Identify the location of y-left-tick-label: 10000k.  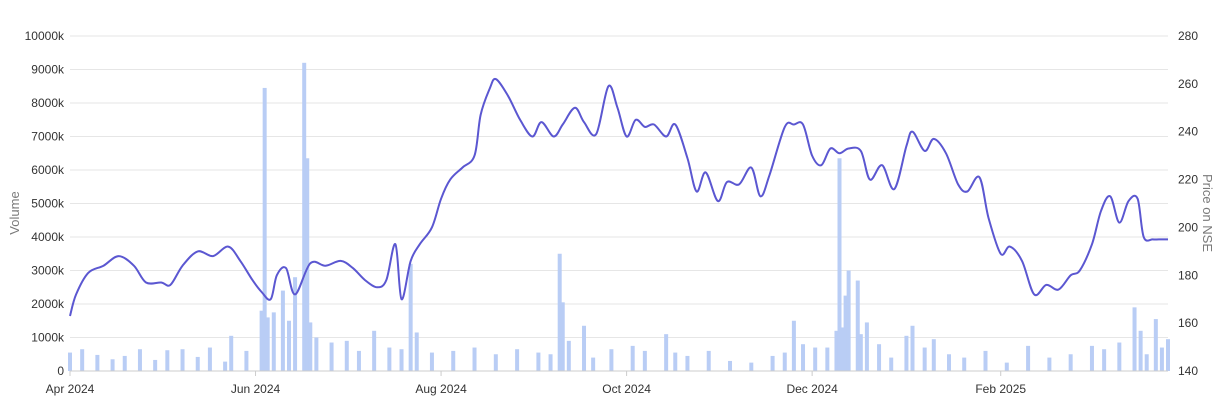
(45, 36).